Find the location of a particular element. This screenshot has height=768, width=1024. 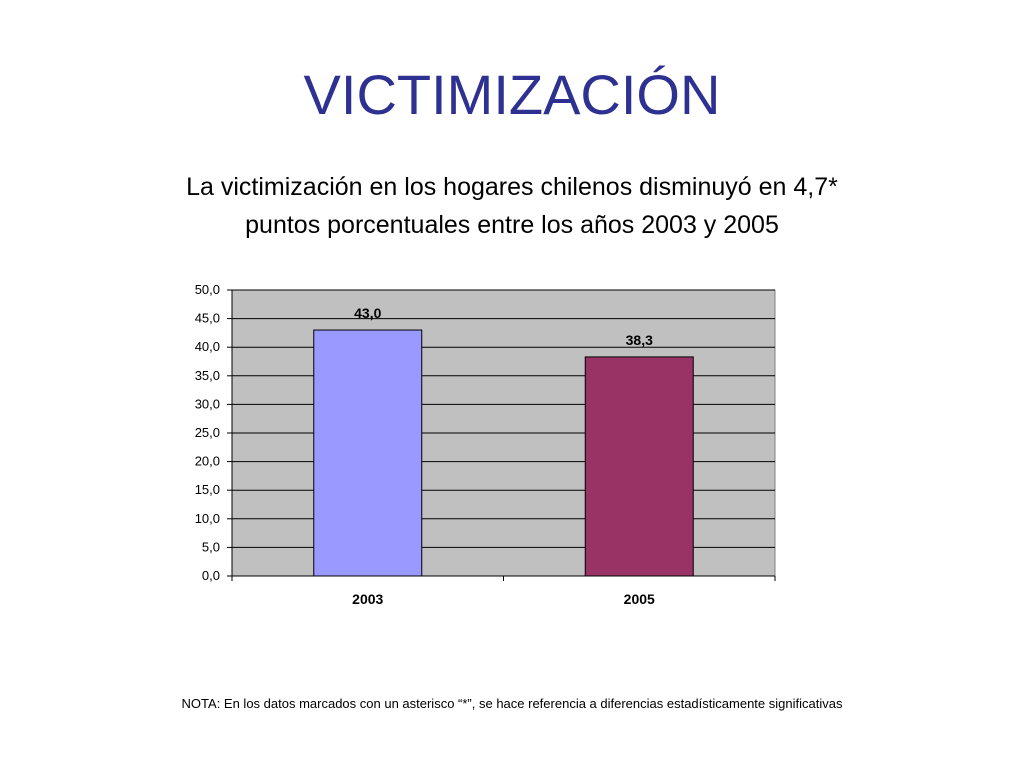

data-label-2005: 38,3 is located at coordinates (639, 340).